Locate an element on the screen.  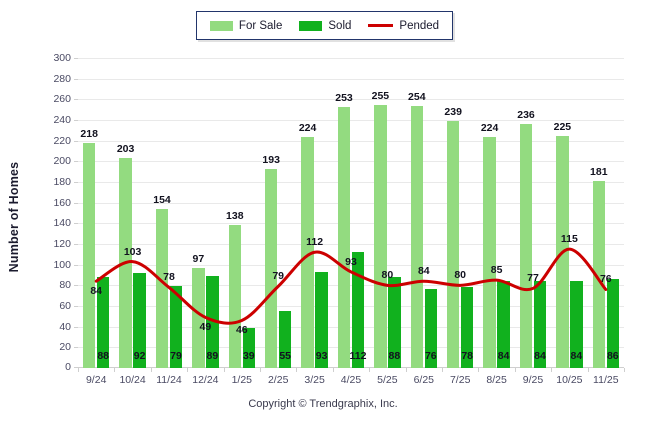
bar-label-sold: 112 is located at coordinates (358, 356).